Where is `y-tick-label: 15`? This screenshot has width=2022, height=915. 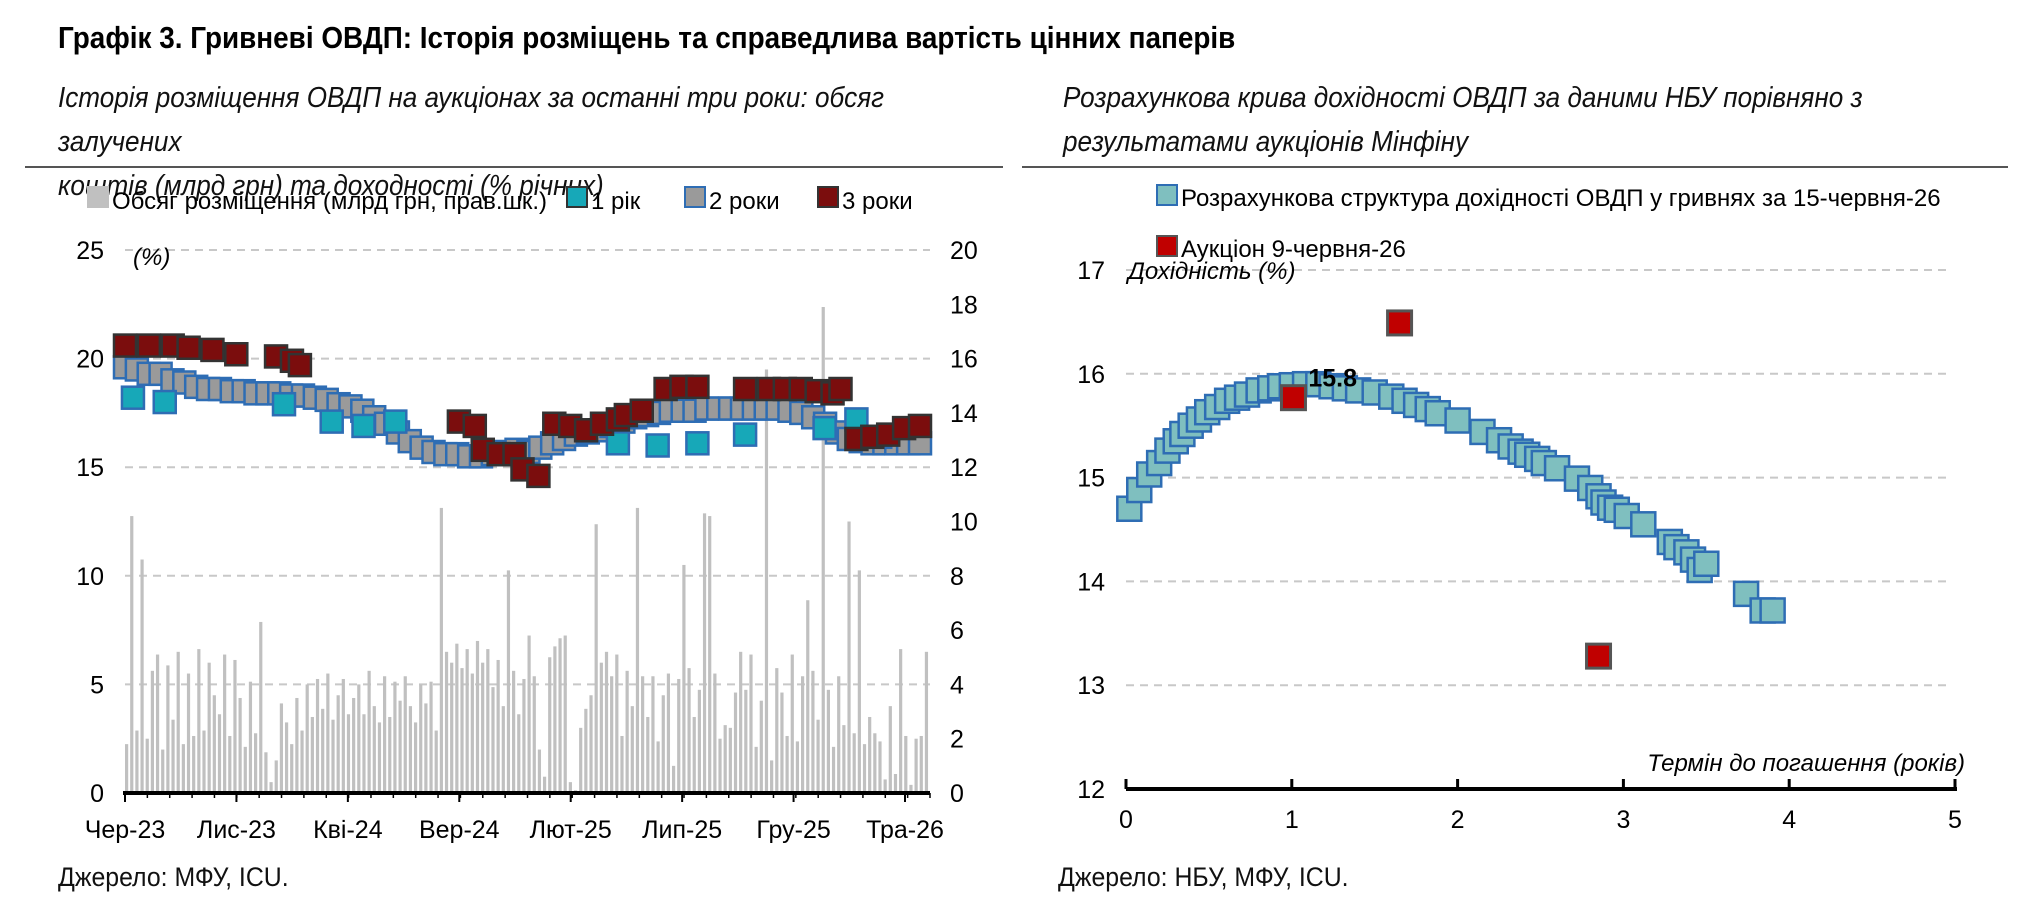 y-tick-label: 15 is located at coordinates (1091, 479).